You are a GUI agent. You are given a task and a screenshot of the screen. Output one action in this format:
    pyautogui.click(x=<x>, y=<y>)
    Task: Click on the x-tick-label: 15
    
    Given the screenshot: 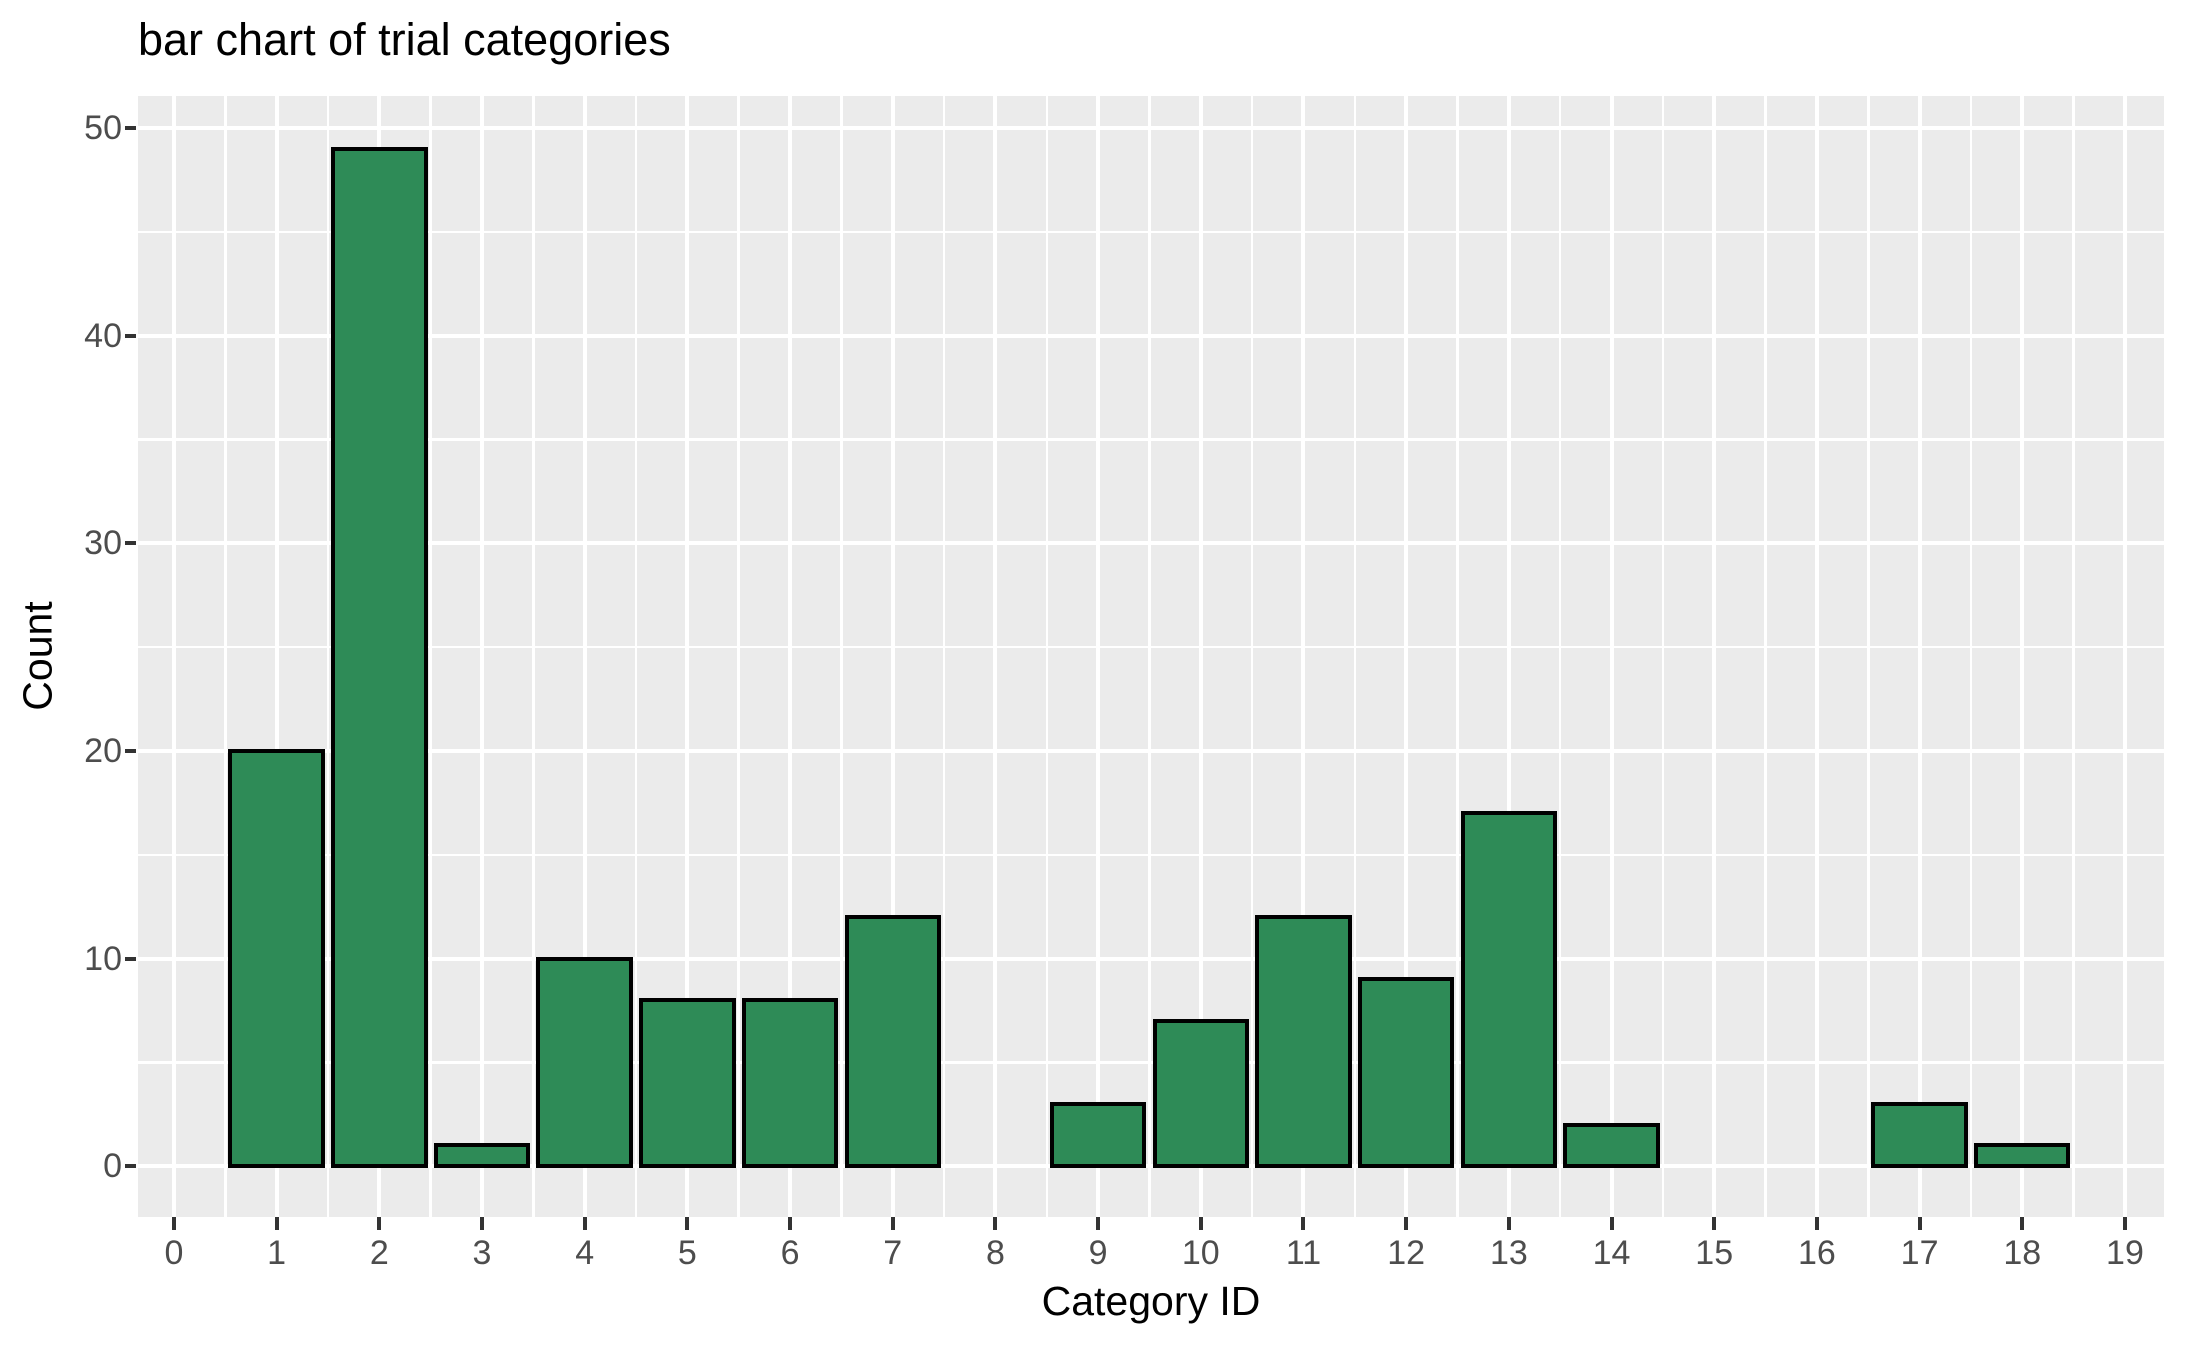 What is the action you would take?
    pyautogui.click(x=1714, y=1253)
    